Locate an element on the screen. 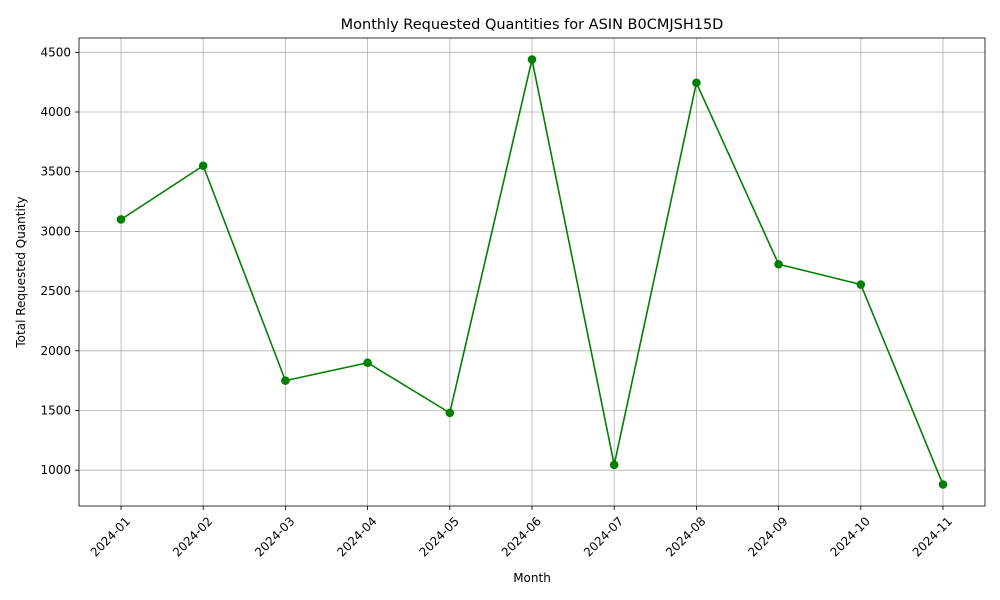  y-tick-label: 2000 is located at coordinates (55, 351).